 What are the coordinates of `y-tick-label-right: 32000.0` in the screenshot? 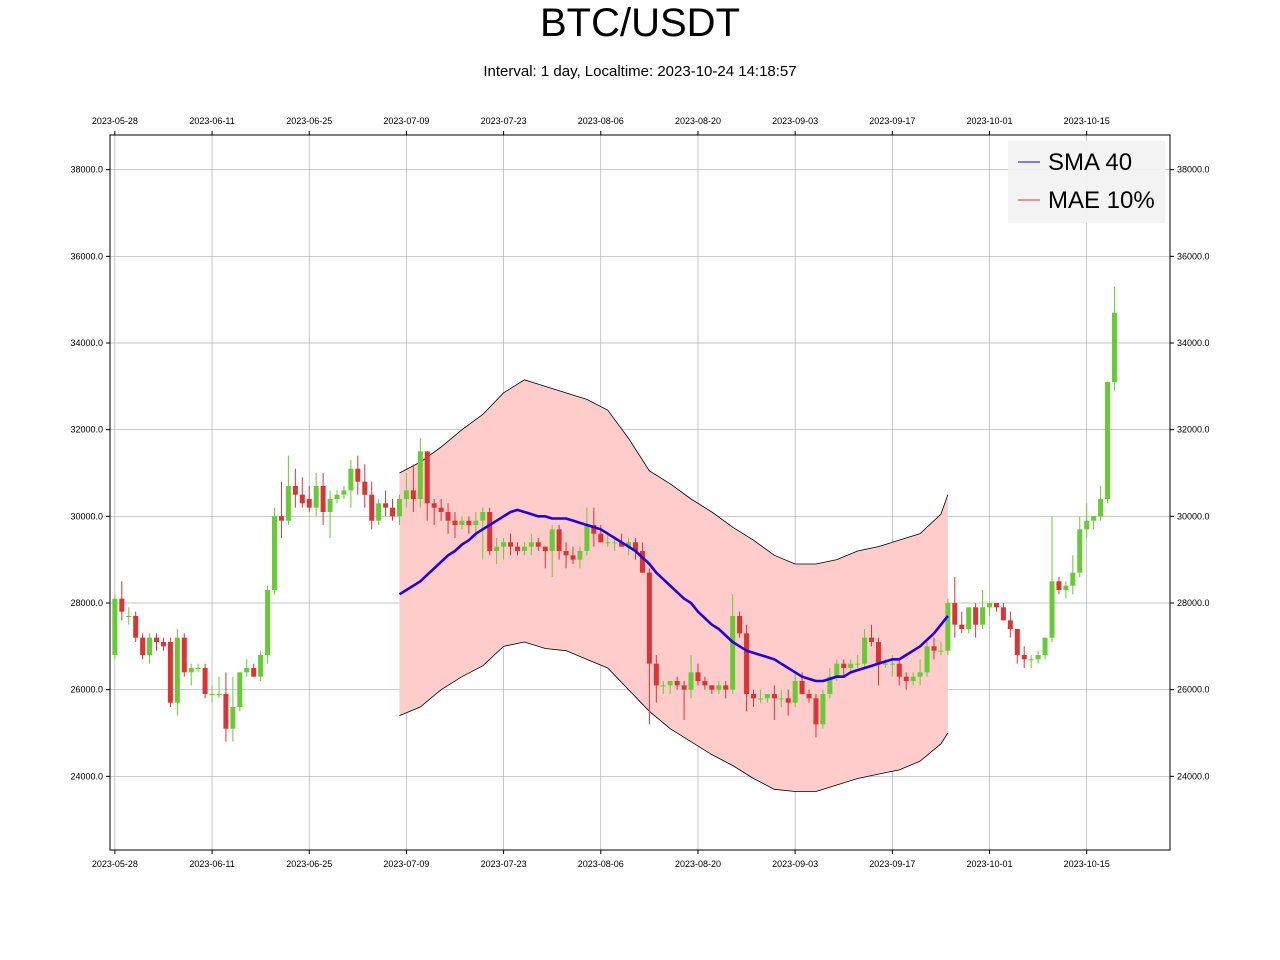 It's located at (1193, 430).